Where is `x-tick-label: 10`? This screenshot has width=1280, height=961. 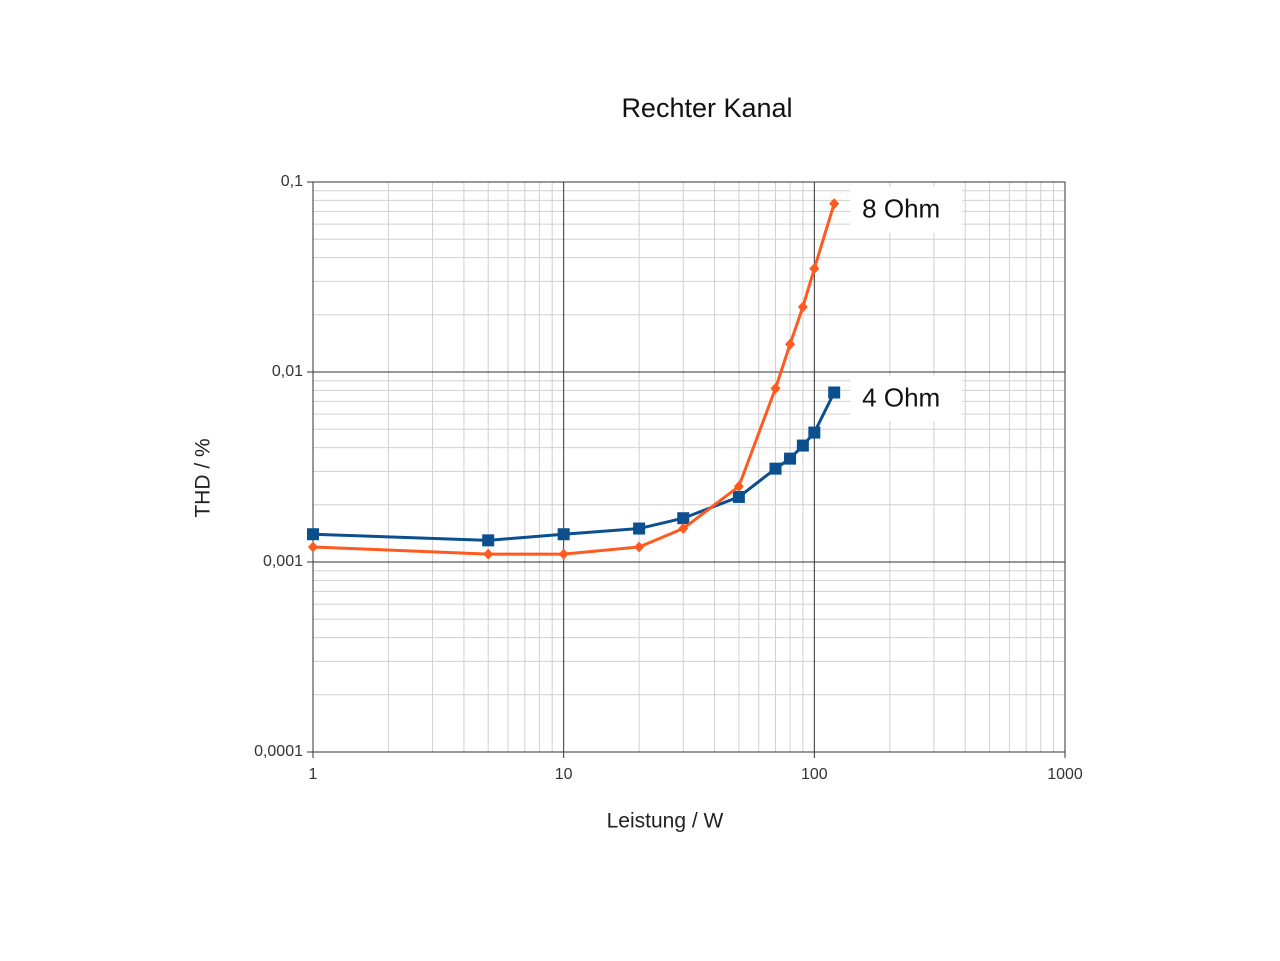 x-tick-label: 10 is located at coordinates (564, 774).